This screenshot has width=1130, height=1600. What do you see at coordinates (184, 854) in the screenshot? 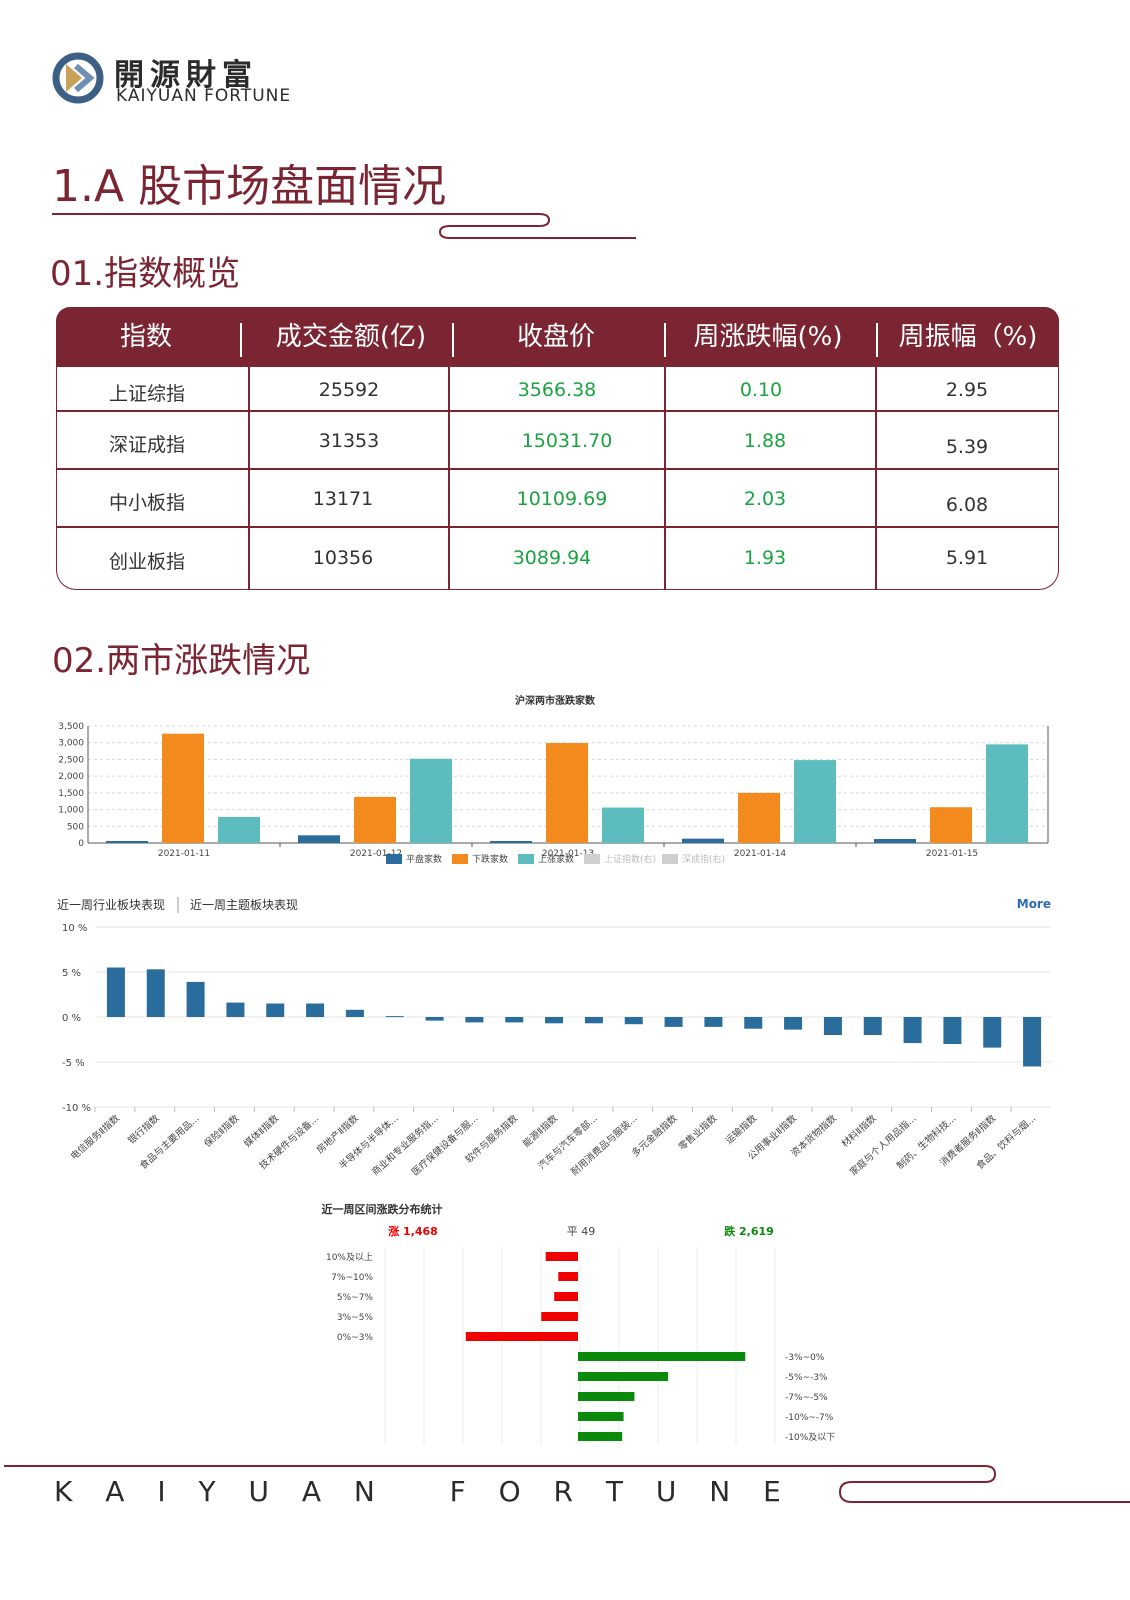
I see `x-tick-label: 2021-01-11` at bounding box center [184, 854].